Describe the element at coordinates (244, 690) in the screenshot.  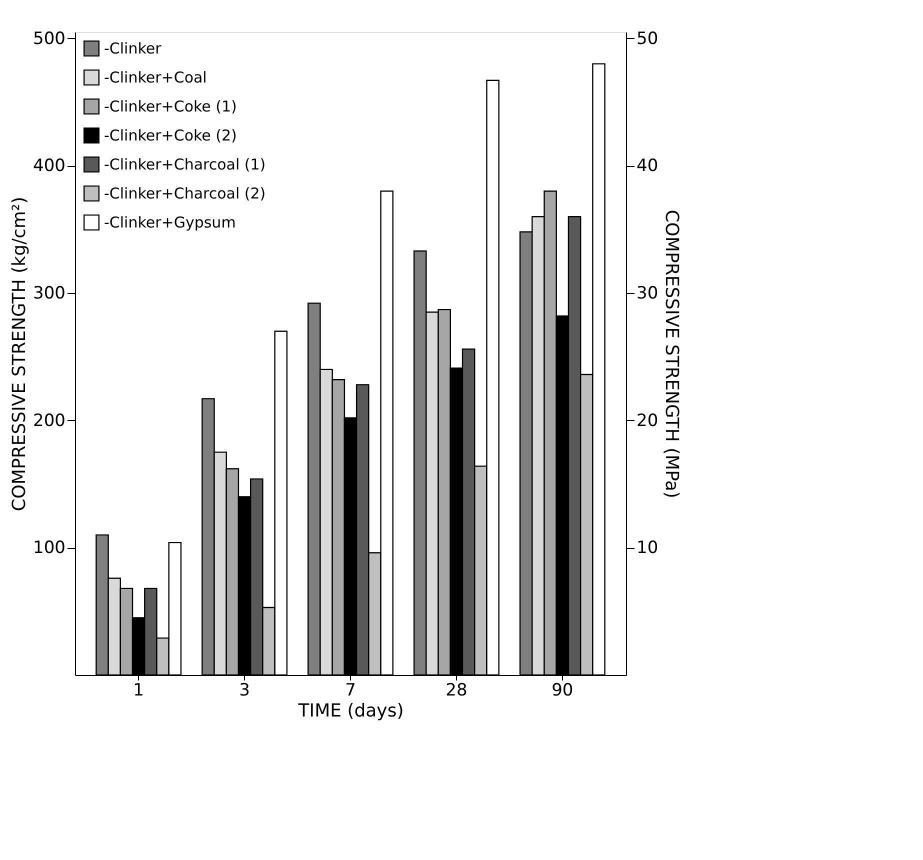
I see `x-tick-label: 3` at that location.